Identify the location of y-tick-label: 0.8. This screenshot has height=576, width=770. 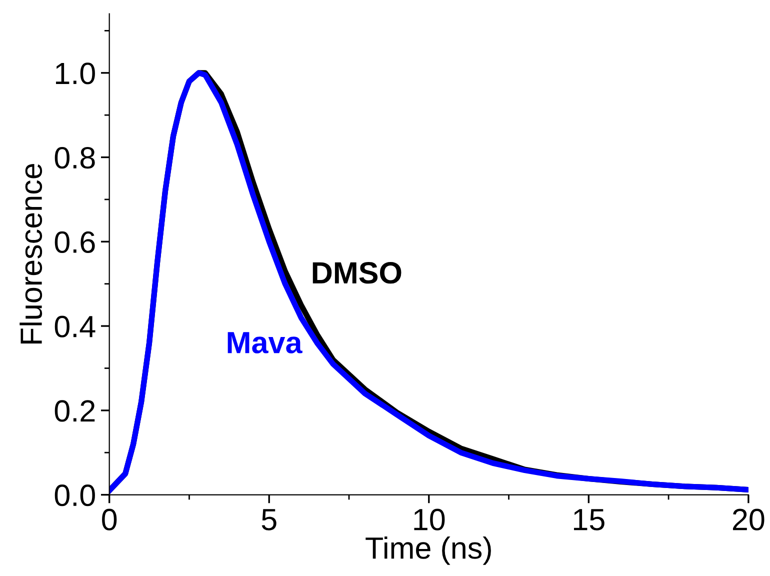
(74, 158).